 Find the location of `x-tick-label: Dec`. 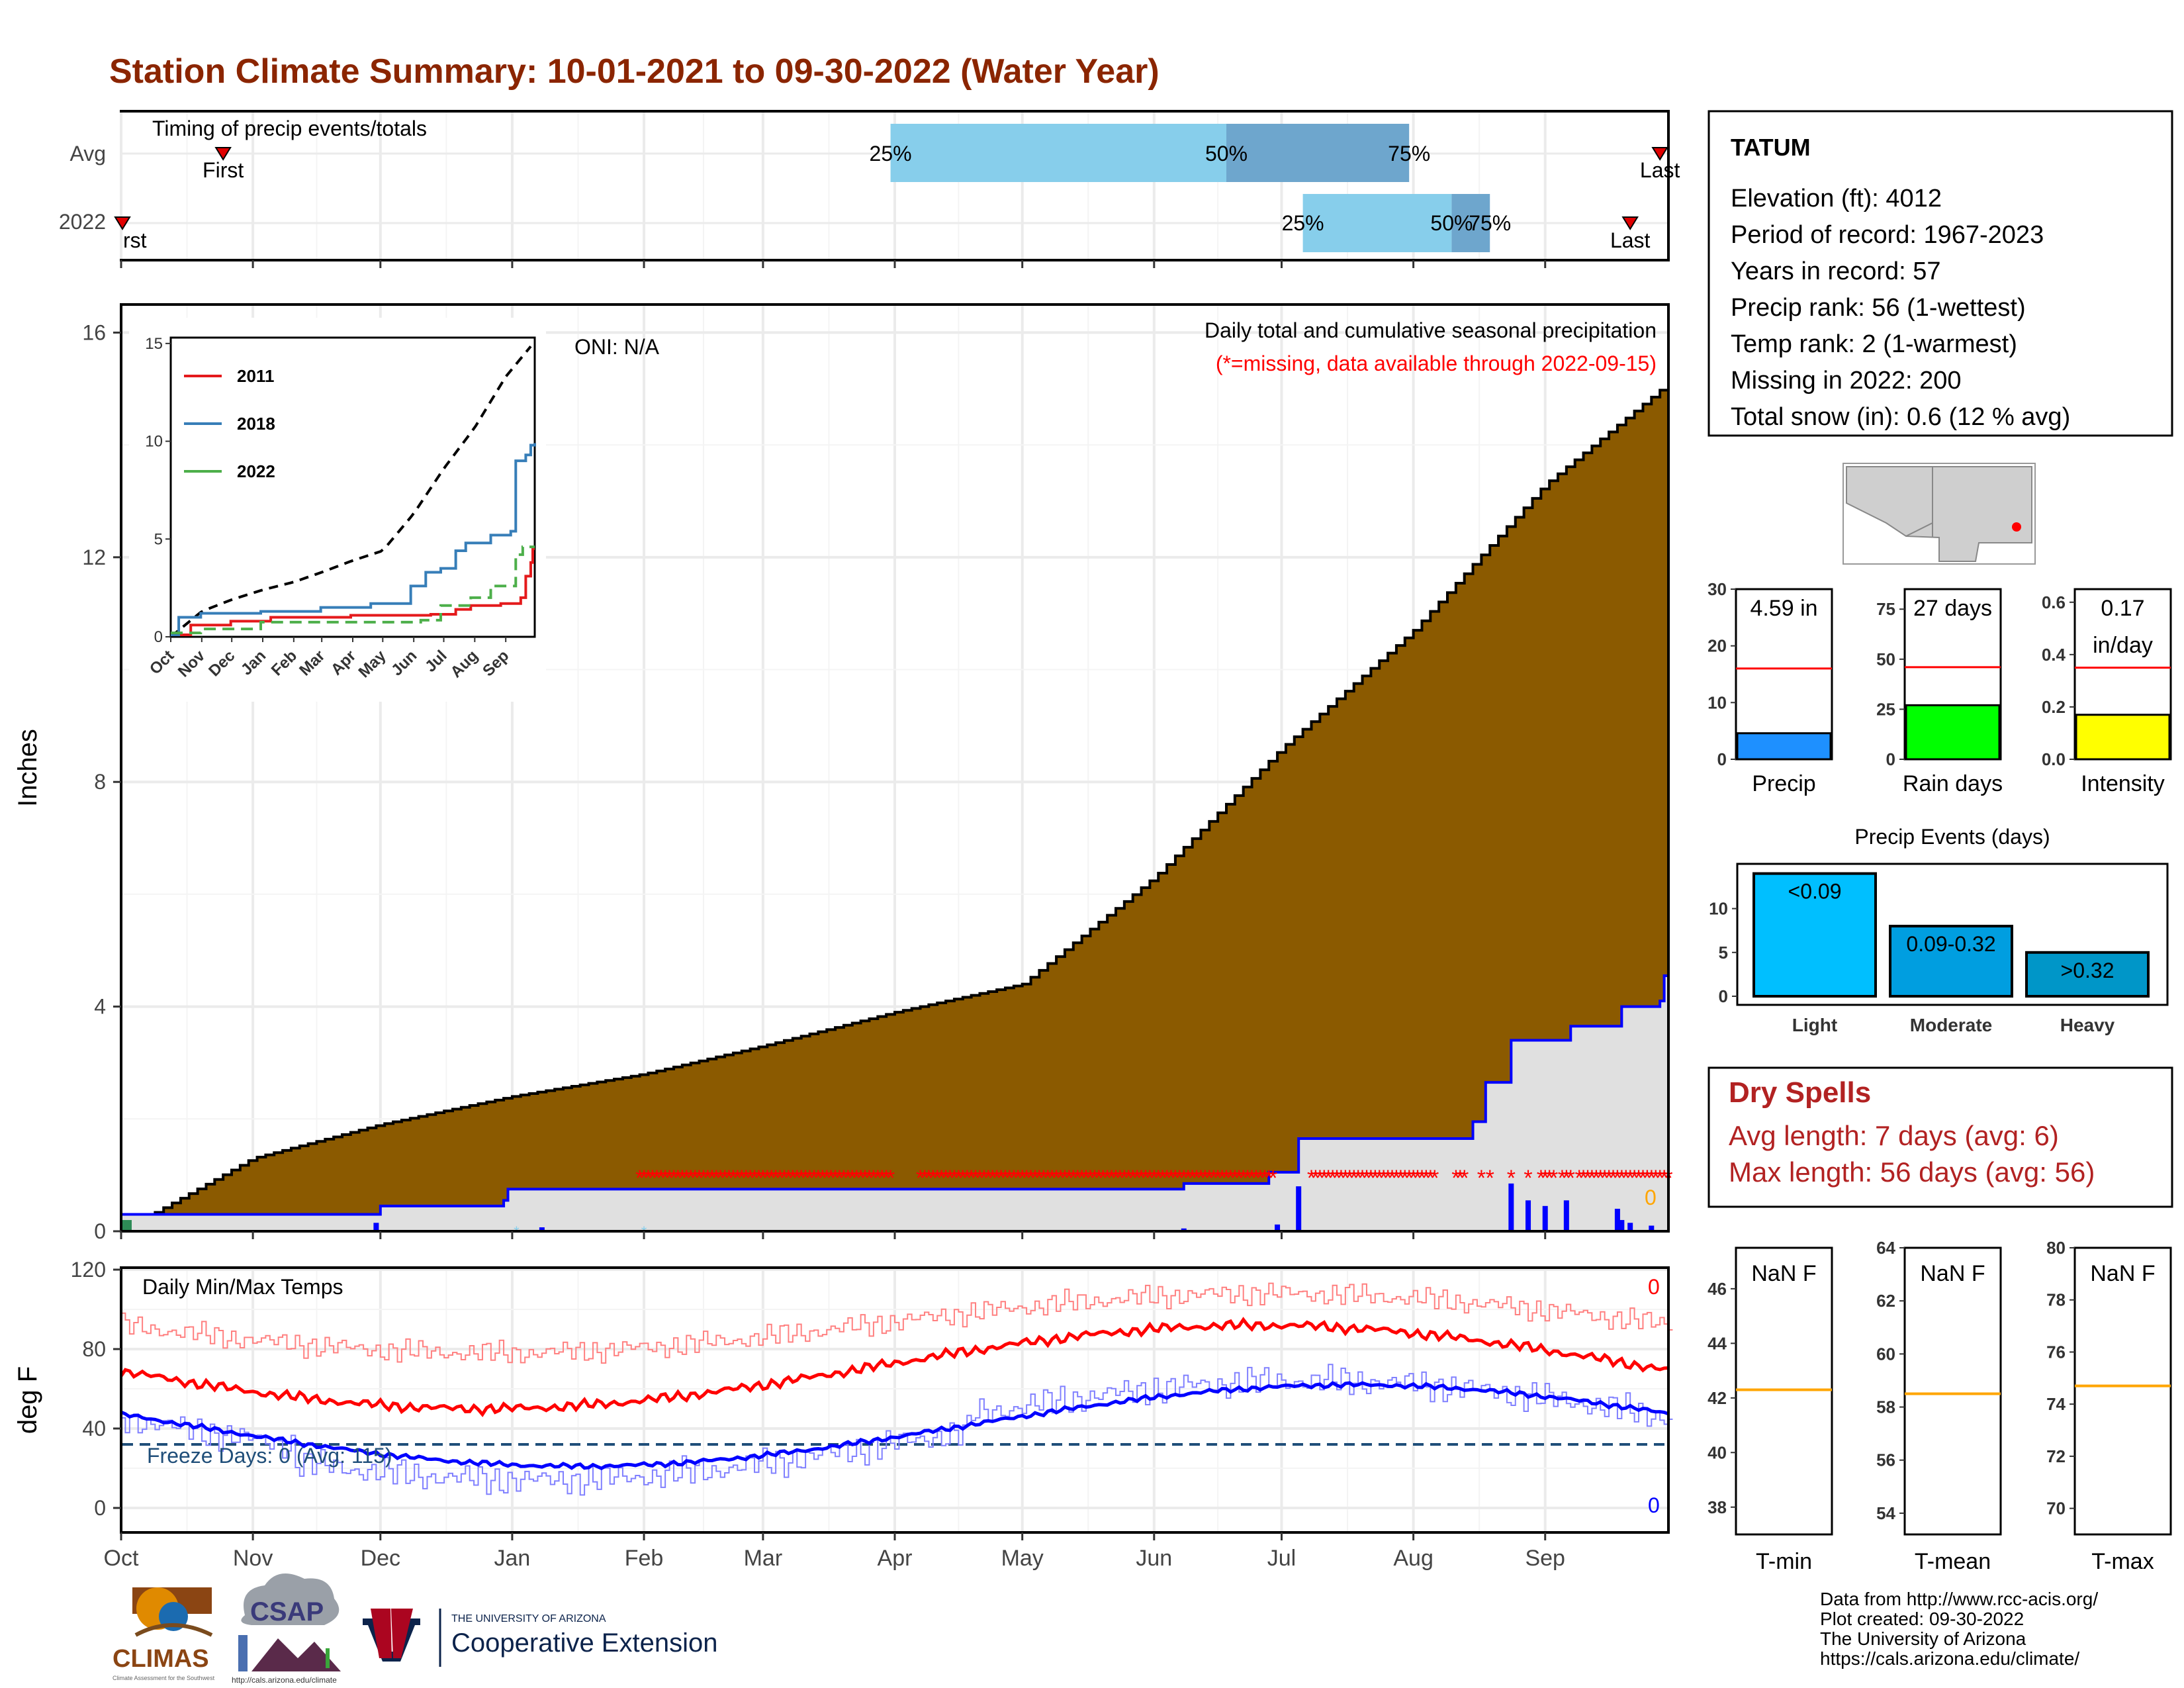

x-tick-label: Dec is located at coordinates (380, 1558).